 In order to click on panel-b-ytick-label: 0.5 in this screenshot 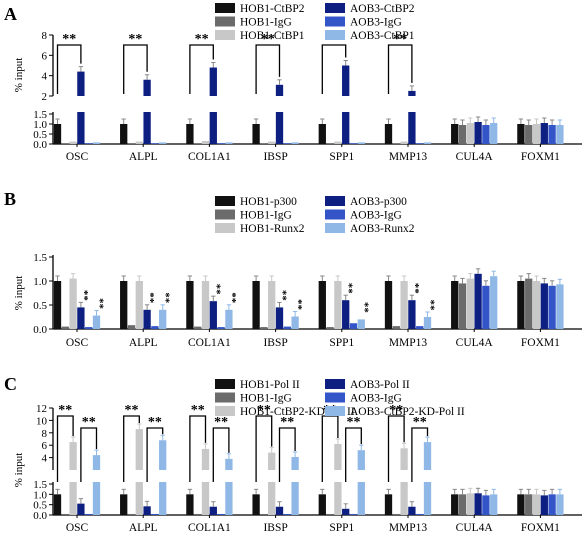, I will do `click(40, 306)`.